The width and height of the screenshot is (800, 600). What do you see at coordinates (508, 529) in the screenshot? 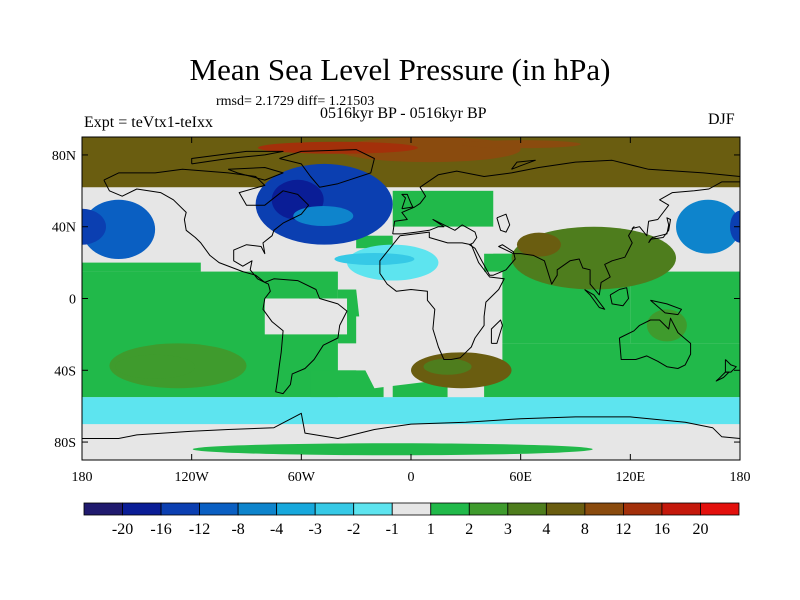
I see `colorbar-label: 3` at bounding box center [508, 529].